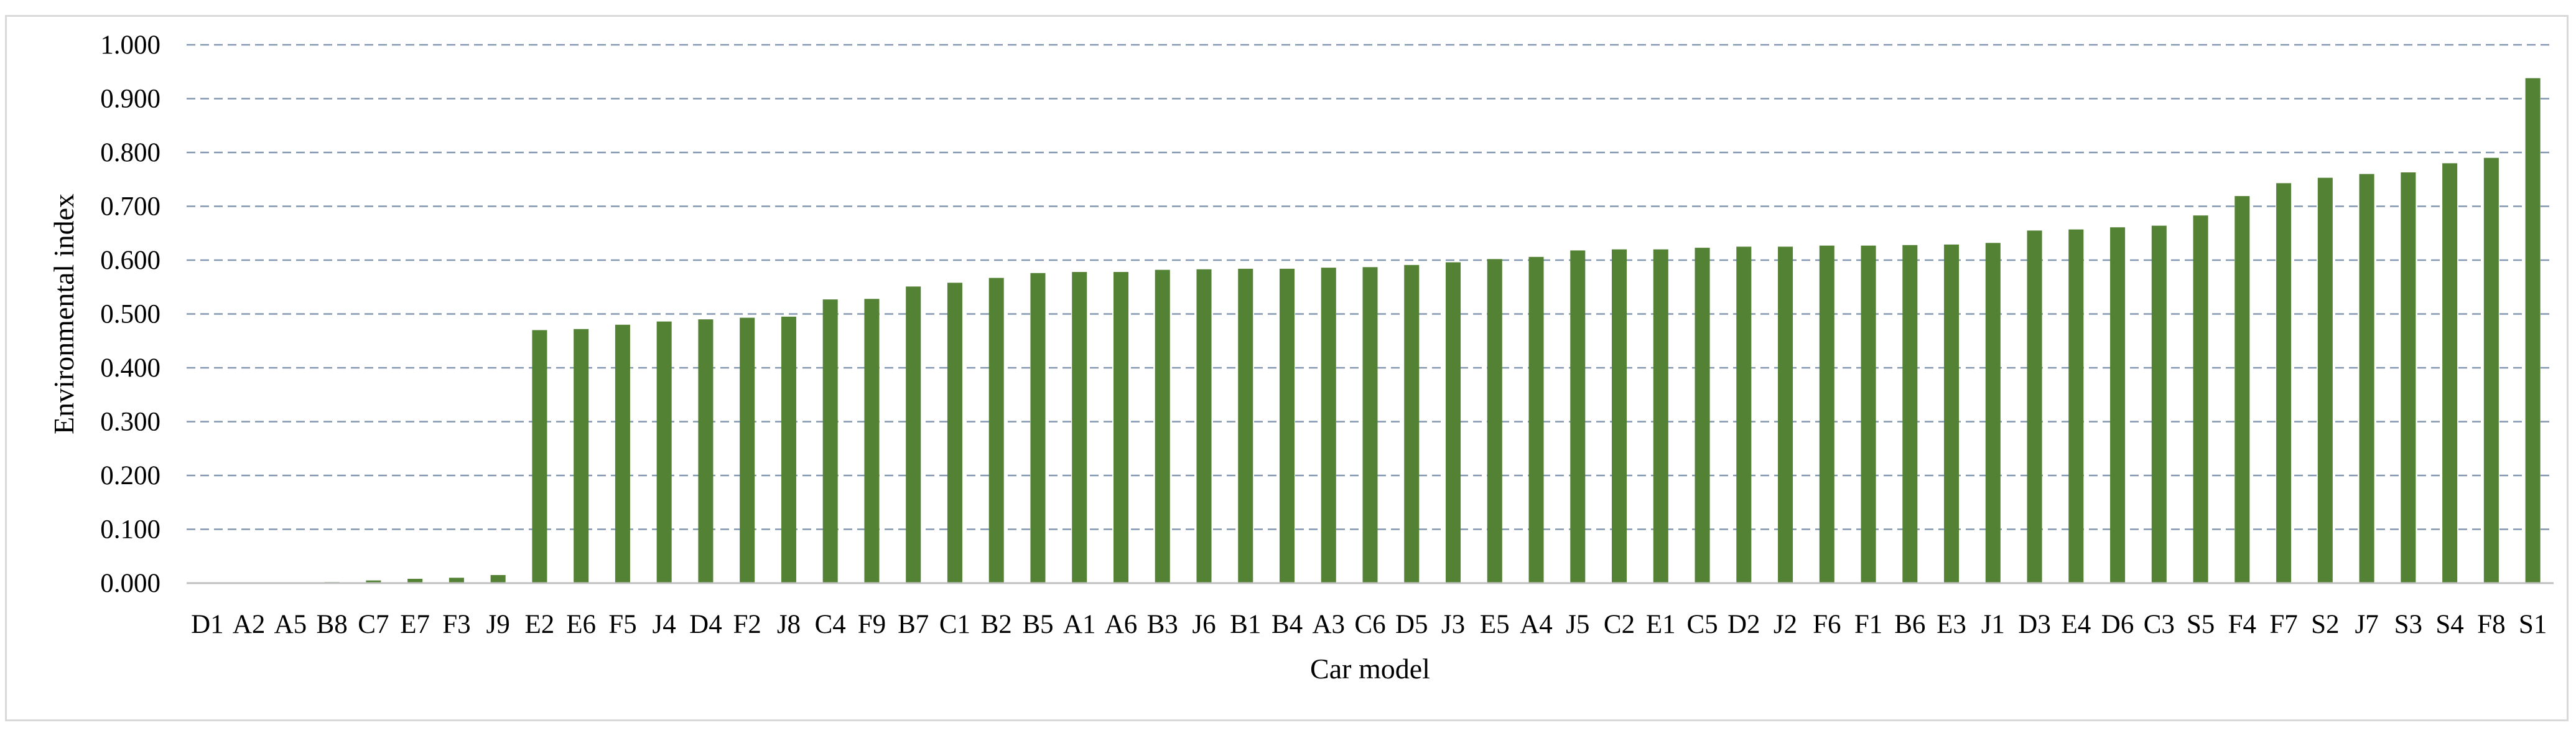  I want to click on bar-C6, so click(1370, 425).